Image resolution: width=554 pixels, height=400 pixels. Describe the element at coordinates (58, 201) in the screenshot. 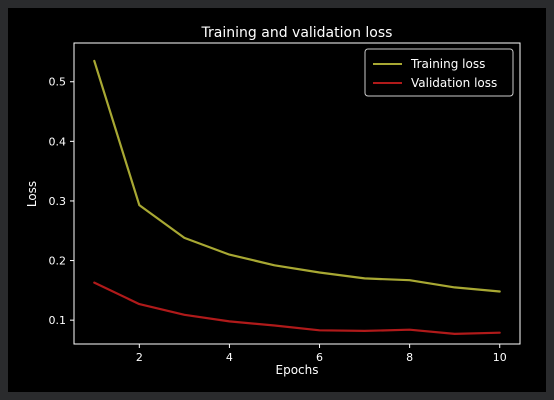

I see `y-tick-label: 0.3` at that location.